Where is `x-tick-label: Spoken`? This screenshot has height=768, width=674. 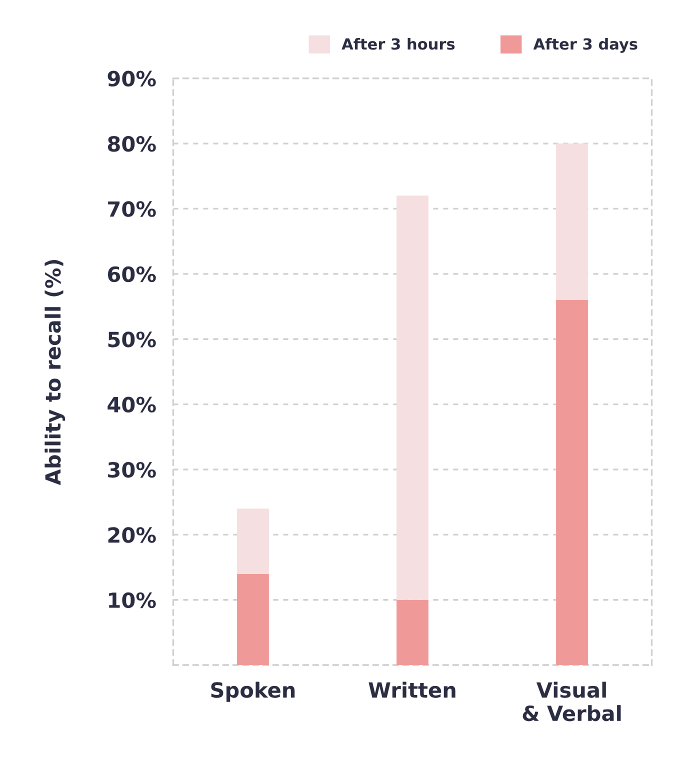
x-tick-label: Spoken is located at coordinates (253, 692).